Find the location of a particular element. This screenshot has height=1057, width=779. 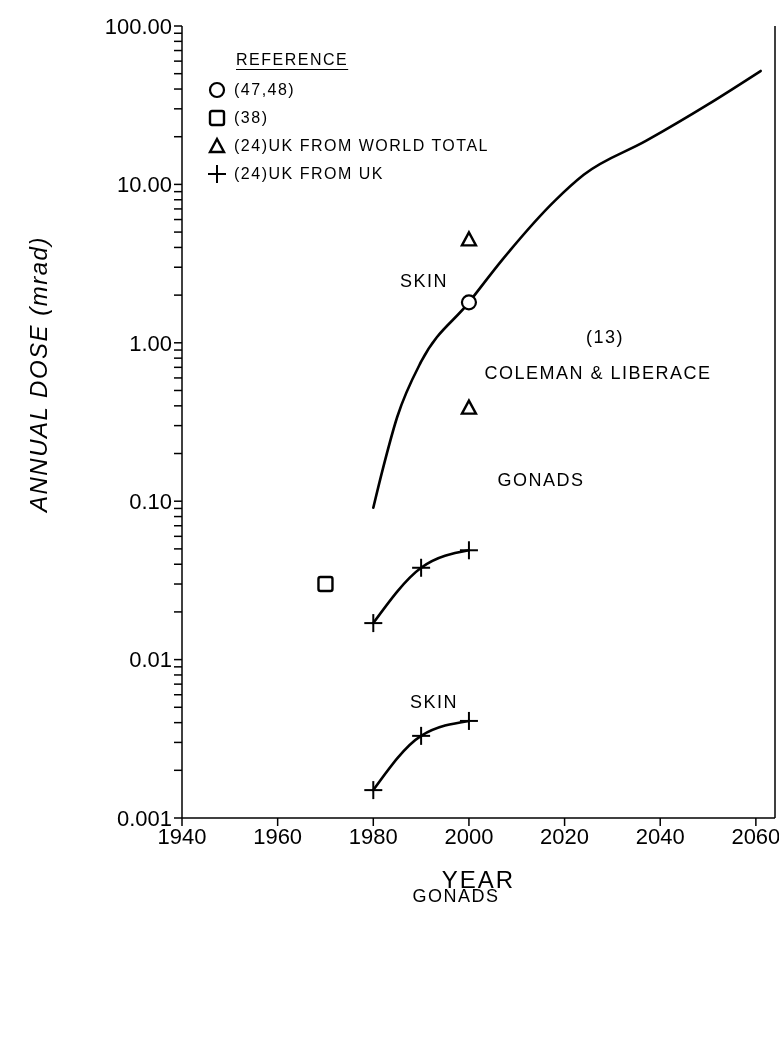

legend-label: (38) is located at coordinates (251, 118).